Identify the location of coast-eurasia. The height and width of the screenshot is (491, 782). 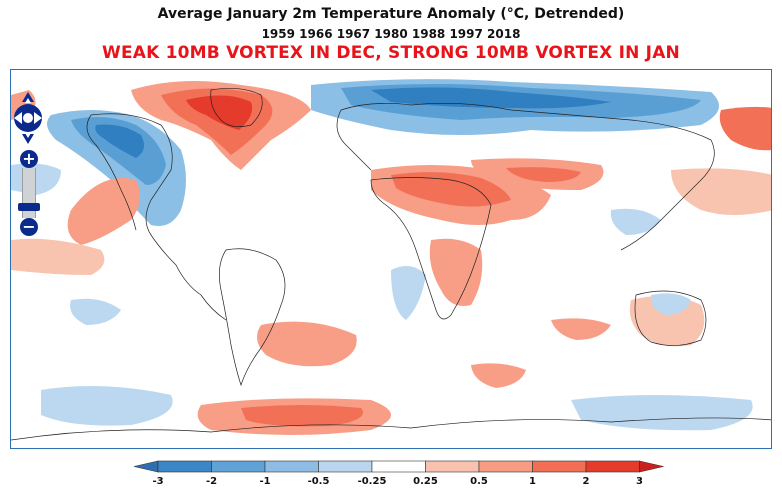
(525, 176).